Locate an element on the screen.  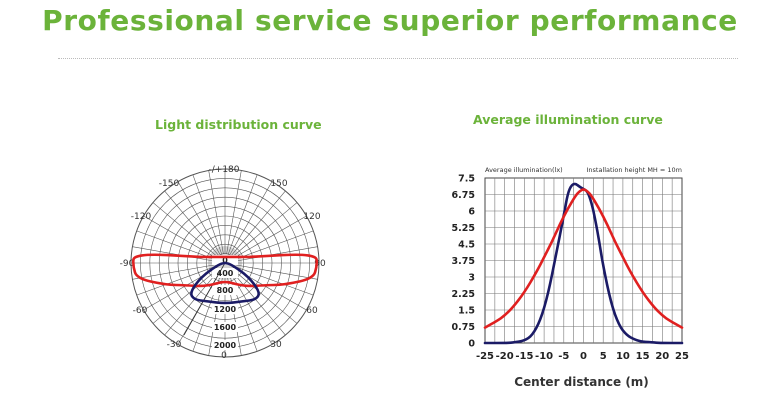
line-y-tick-label: 5.25 is located at coordinates (463, 228).